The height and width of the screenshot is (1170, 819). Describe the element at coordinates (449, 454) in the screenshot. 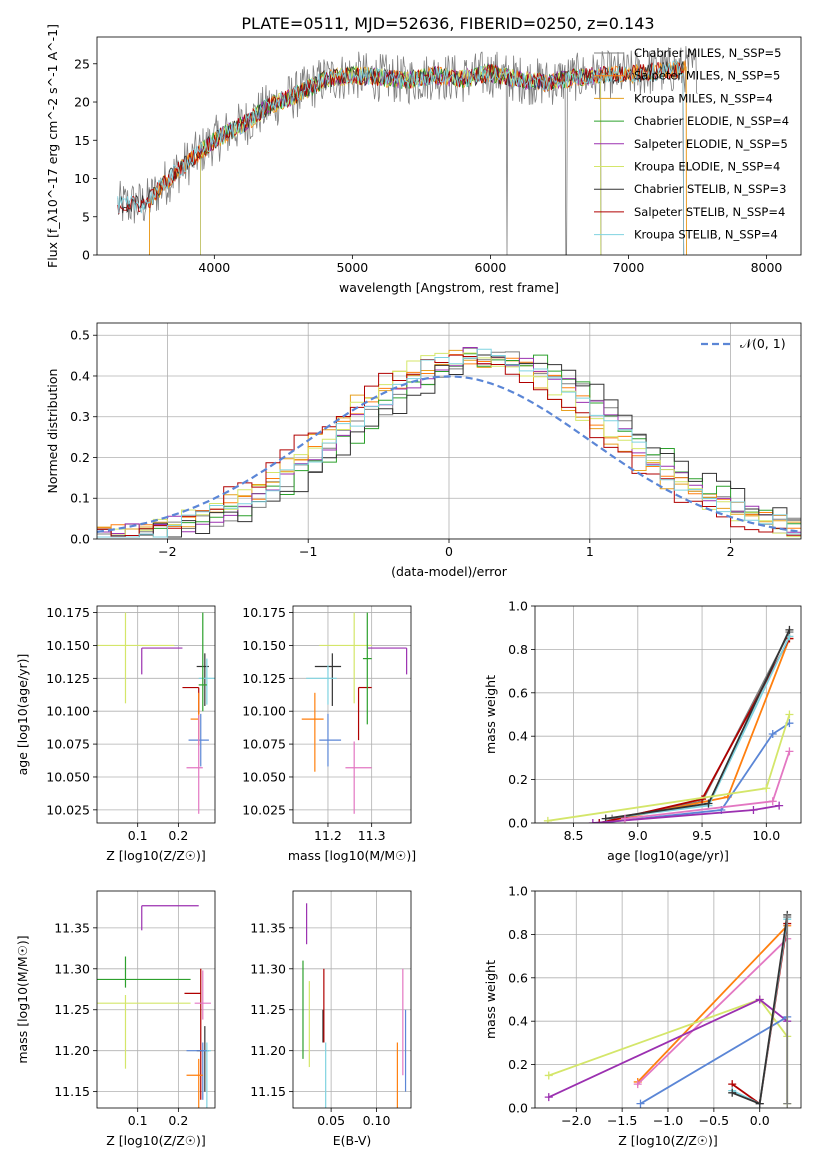

I see `gaussian-curve` at that location.